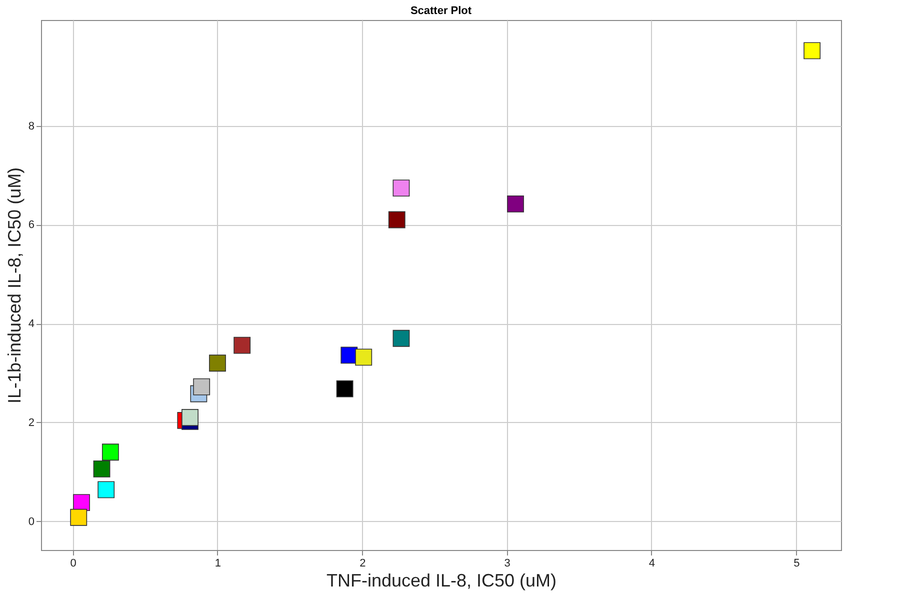 The image size is (914, 605). Describe the element at coordinates (31, 522) in the screenshot. I see `y-tick-label: 0` at that location.